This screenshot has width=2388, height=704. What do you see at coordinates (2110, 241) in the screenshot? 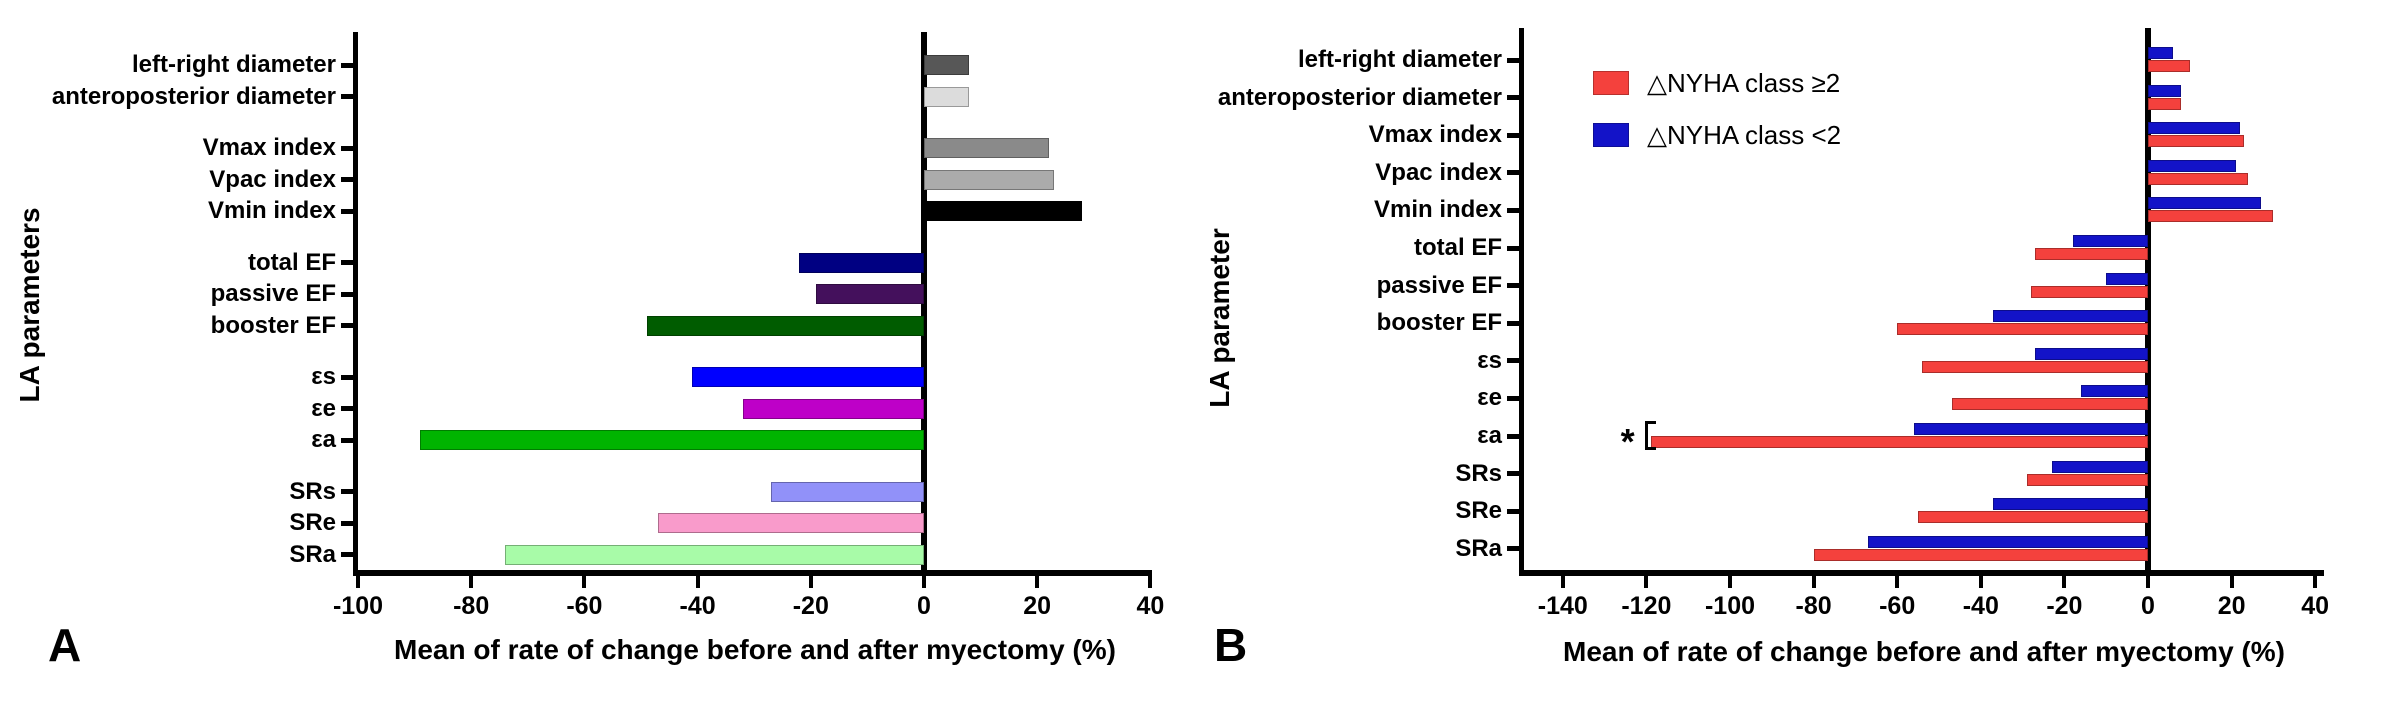
I see `bar-total-ef-blue` at bounding box center [2110, 241].